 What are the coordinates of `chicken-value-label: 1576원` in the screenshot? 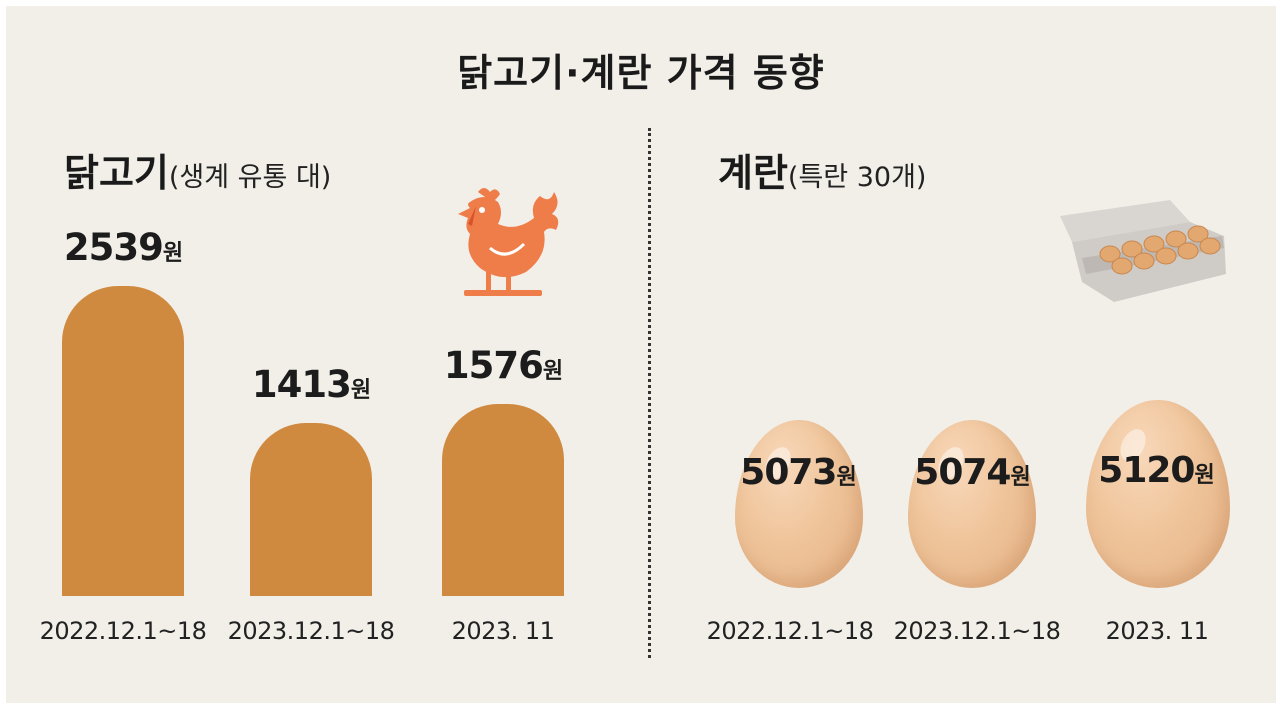 It's located at (503, 365).